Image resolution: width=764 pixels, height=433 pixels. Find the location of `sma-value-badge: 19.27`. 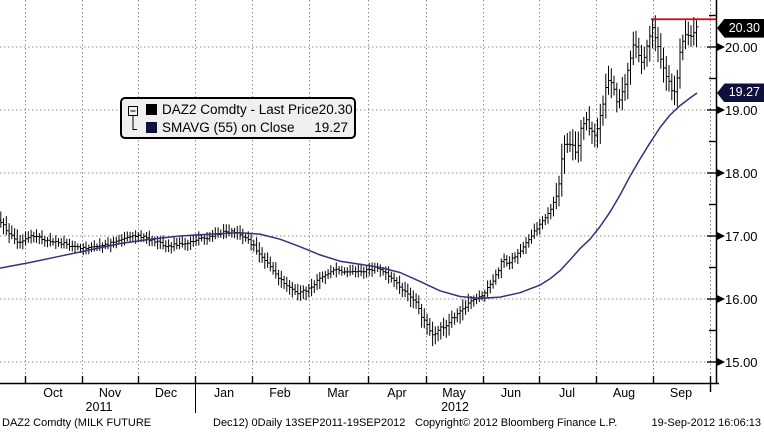

sma-value-badge: 19.27 is located at coordinates (740, 93).